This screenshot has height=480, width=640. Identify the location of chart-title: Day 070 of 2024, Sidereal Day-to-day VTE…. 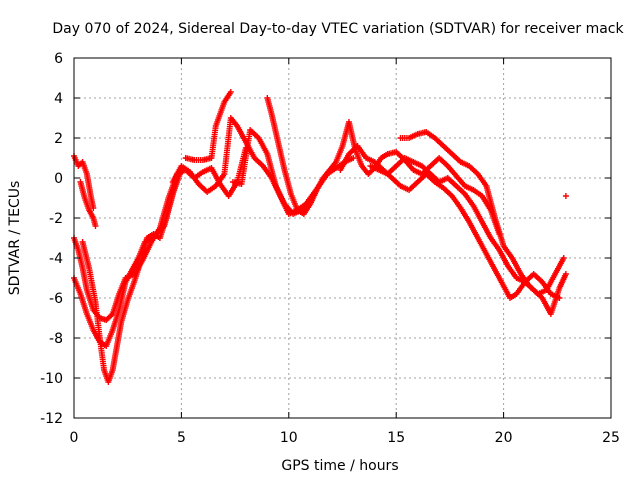
(338, 29).